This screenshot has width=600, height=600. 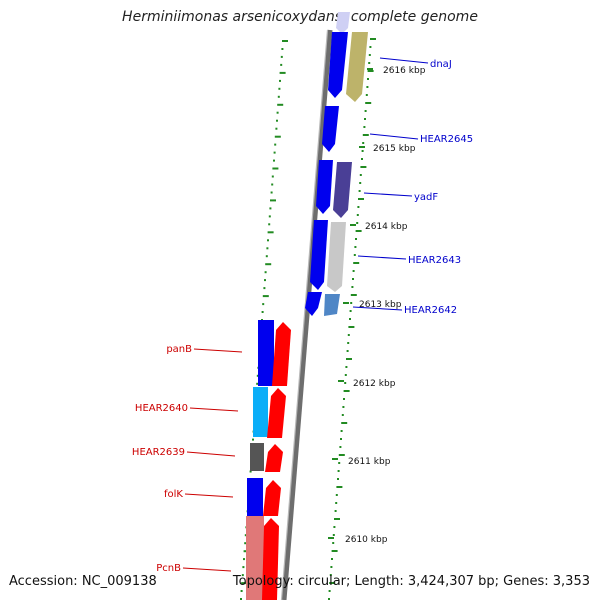 What do you see at coordinates (330, 129) in the screenshot?
I see `gene-arrow-hear2645` at bounding box center [330, 129].